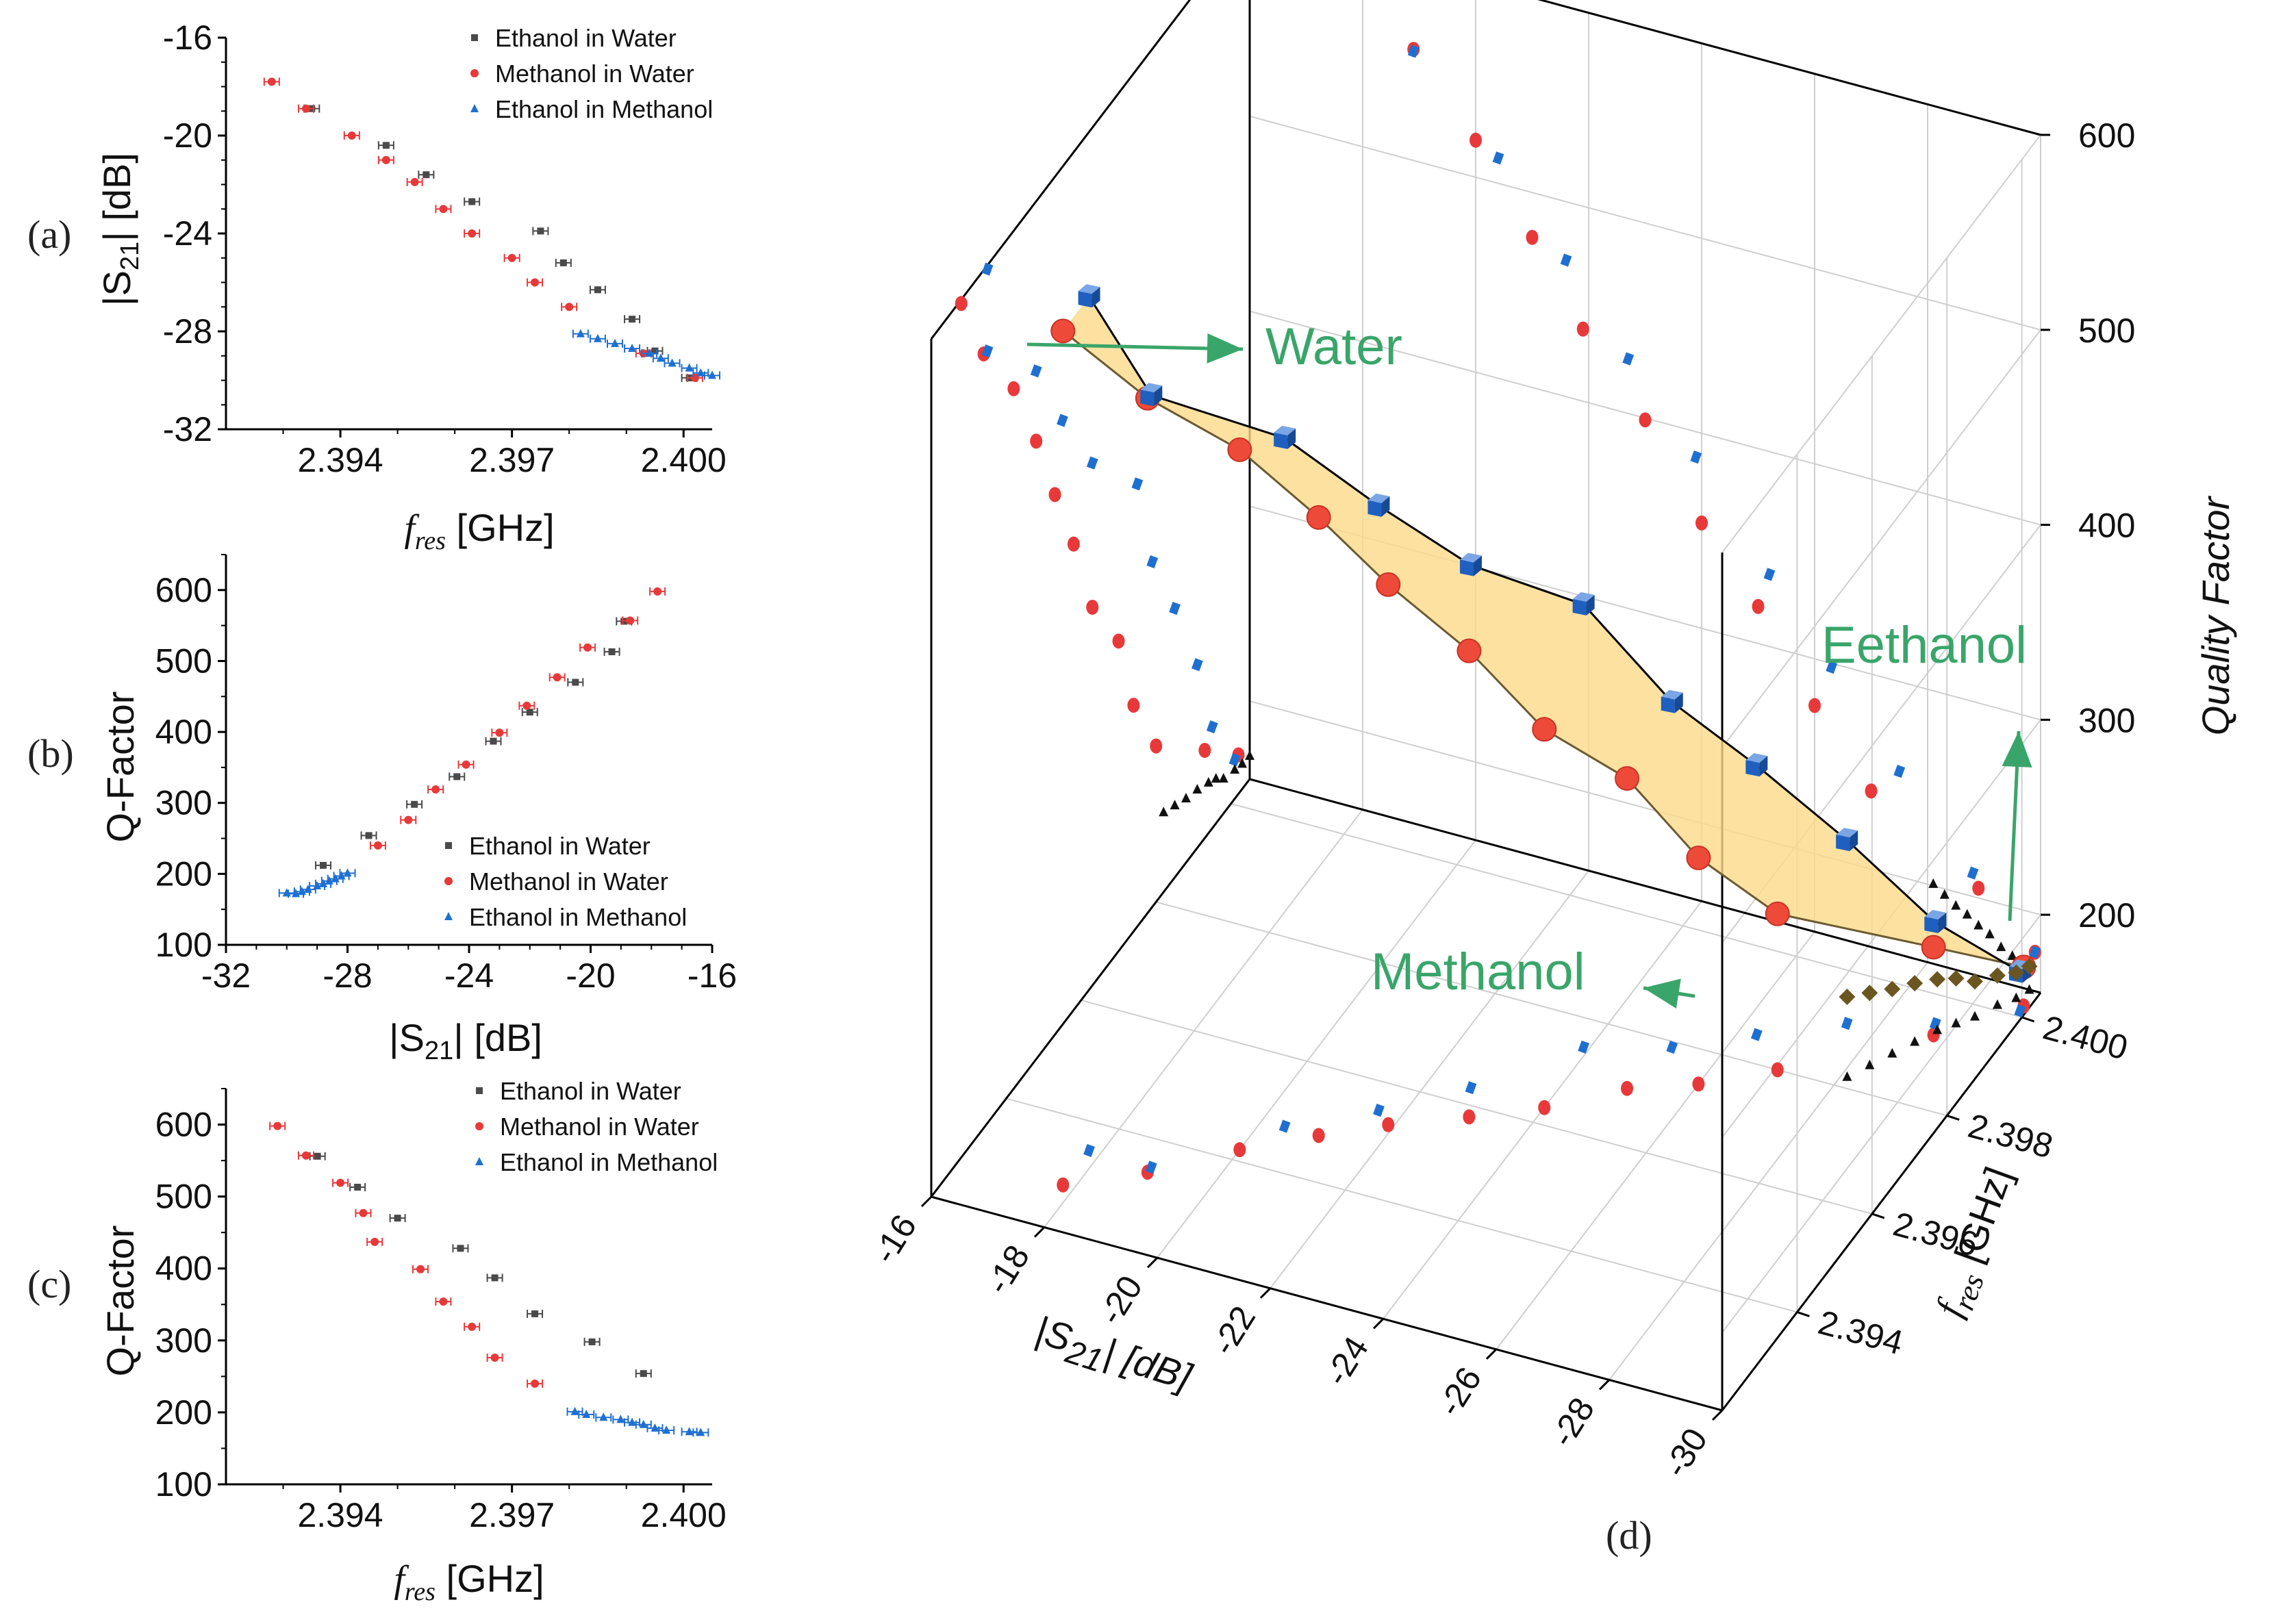  Describe the element at coordinates (1478, 972) in the screenshot. I see `annotation-methanol: Methanol` at that location.